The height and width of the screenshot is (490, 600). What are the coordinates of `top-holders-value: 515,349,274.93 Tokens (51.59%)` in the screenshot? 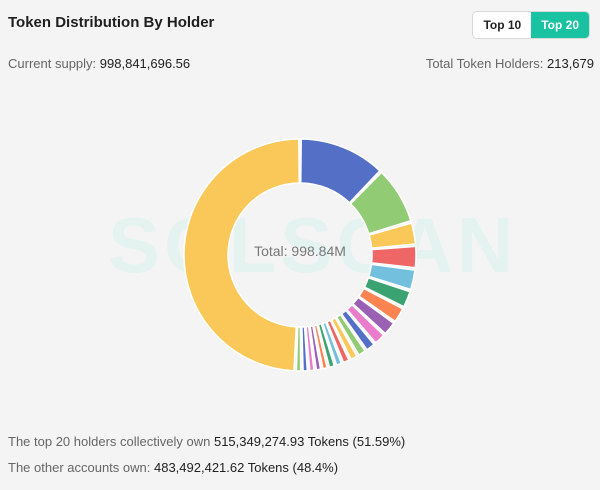 It's located at (309, 441).